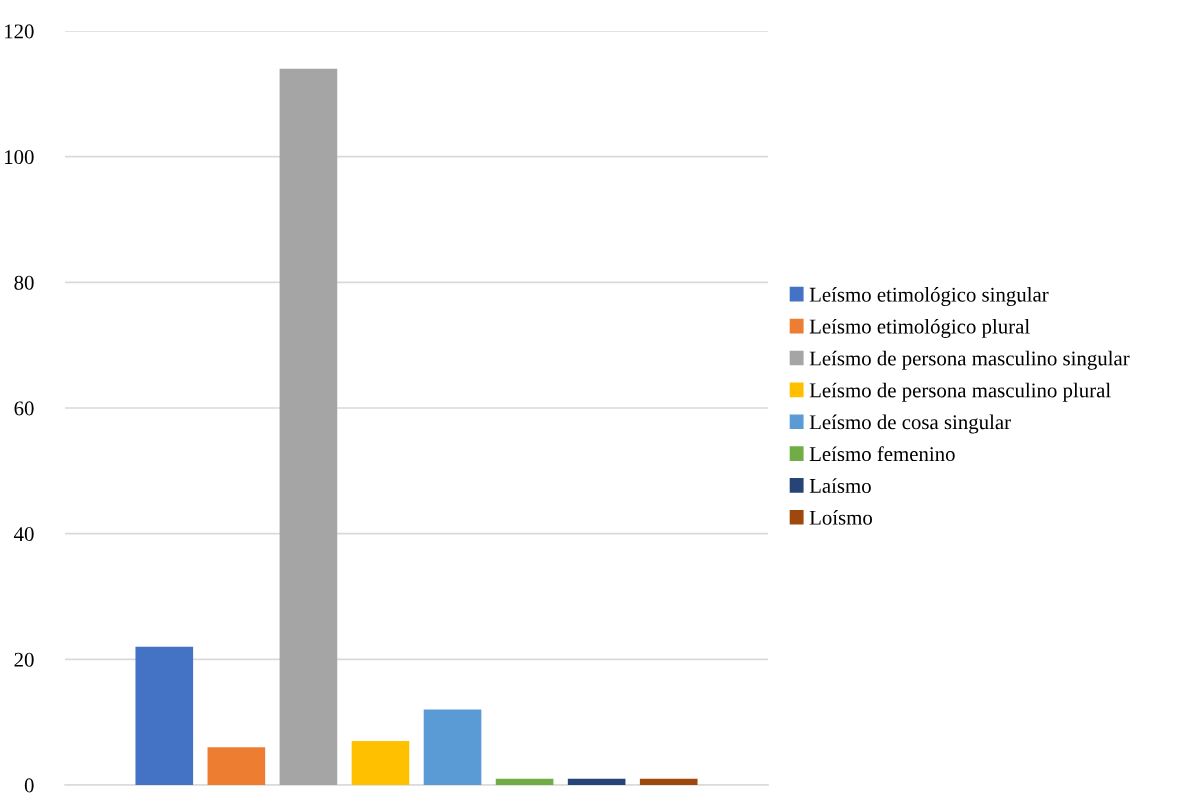 This screenshot has height=803, width=1200. I want to click on legend-label: Leísmo de cosa singular, so click(910, 424).